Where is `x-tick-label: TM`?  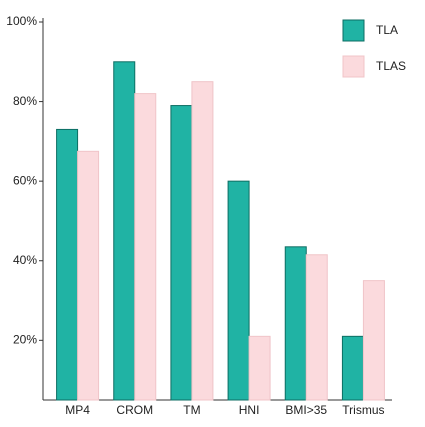 x-tick-label: TM is located at coordinates (191, 410).